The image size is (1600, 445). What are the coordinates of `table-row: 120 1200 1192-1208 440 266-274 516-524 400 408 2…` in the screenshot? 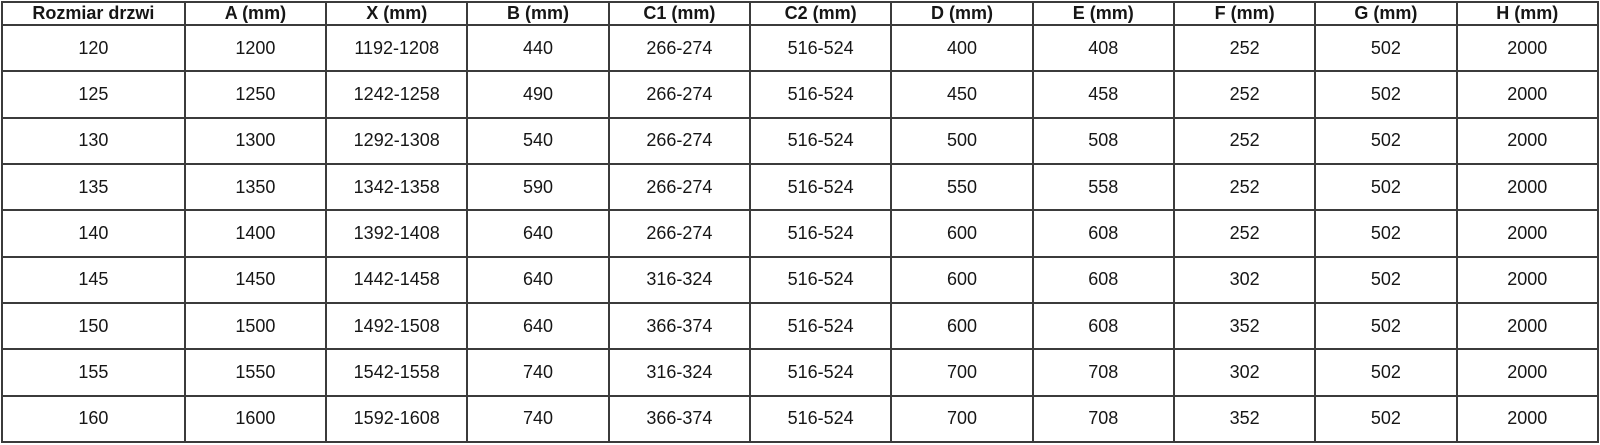 It's located at (800, 48).